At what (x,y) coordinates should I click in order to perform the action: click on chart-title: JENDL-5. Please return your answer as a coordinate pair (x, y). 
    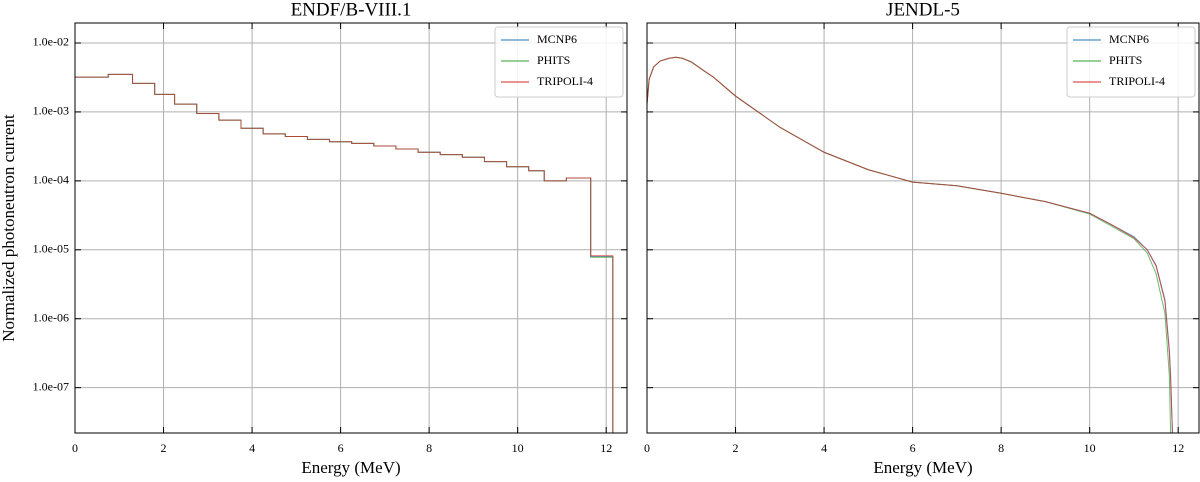
    Looking at the image, I should click on (923, 10).